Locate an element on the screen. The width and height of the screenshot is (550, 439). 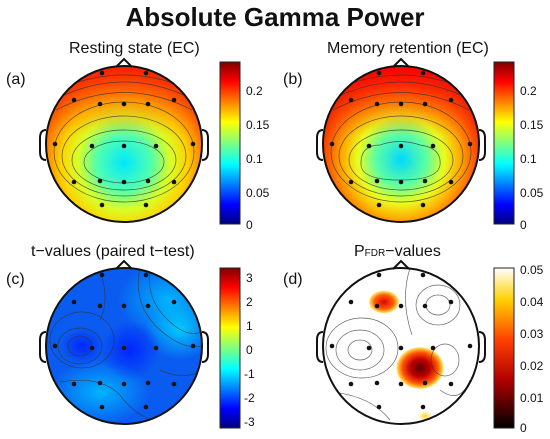
cb-b-tick: 0.1 is located at coordinates (528, 159).